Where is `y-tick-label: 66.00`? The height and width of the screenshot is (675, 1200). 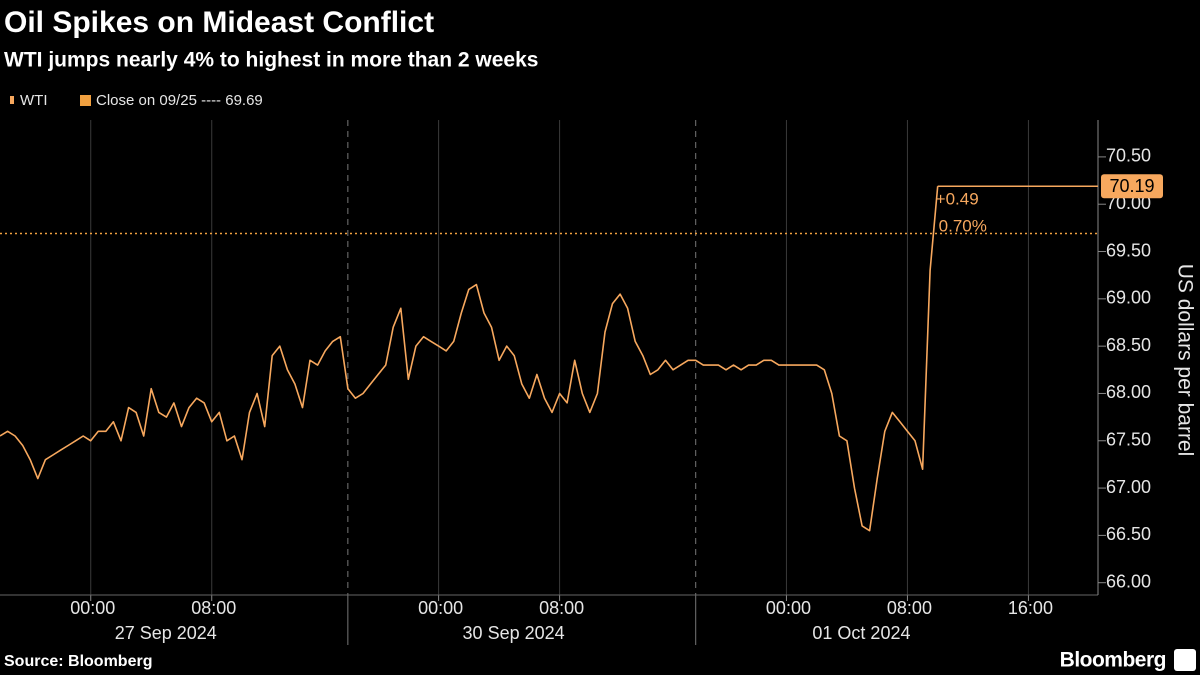
y-tick-label: 66.00 is located at coordinates (1128, 581).